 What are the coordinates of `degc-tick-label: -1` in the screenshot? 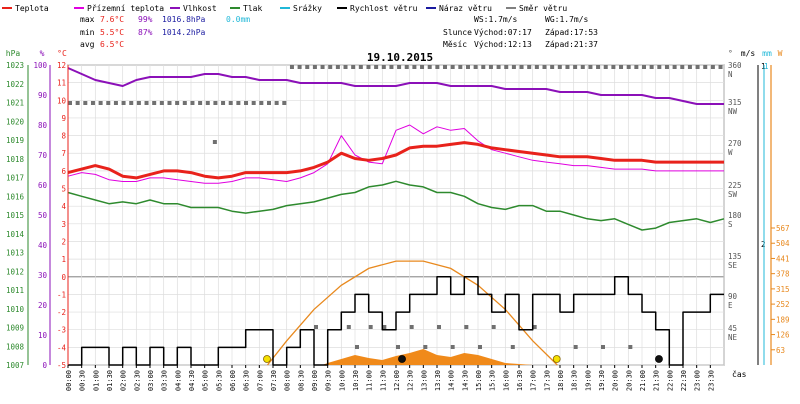 It's located at (61, 294).